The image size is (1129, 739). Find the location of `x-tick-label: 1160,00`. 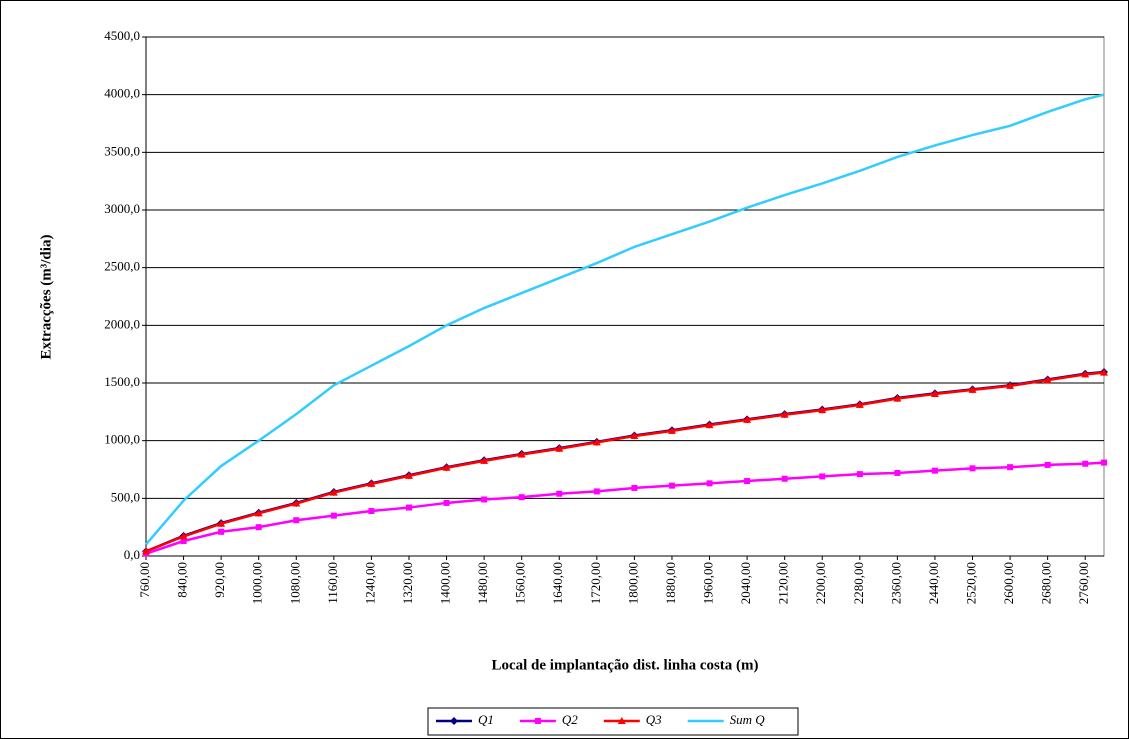

x-tick-label: 1160,00 is located at coordinates (332, 583).